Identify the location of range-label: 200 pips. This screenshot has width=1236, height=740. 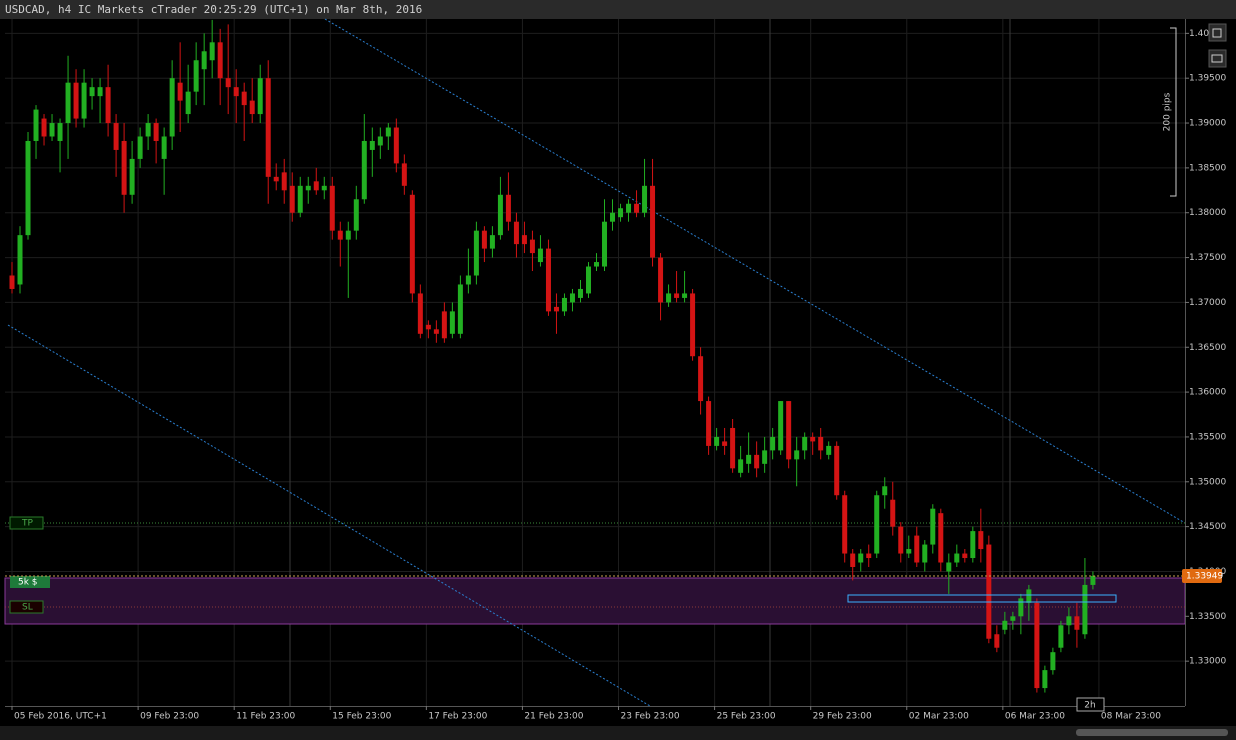
(1168, 111).